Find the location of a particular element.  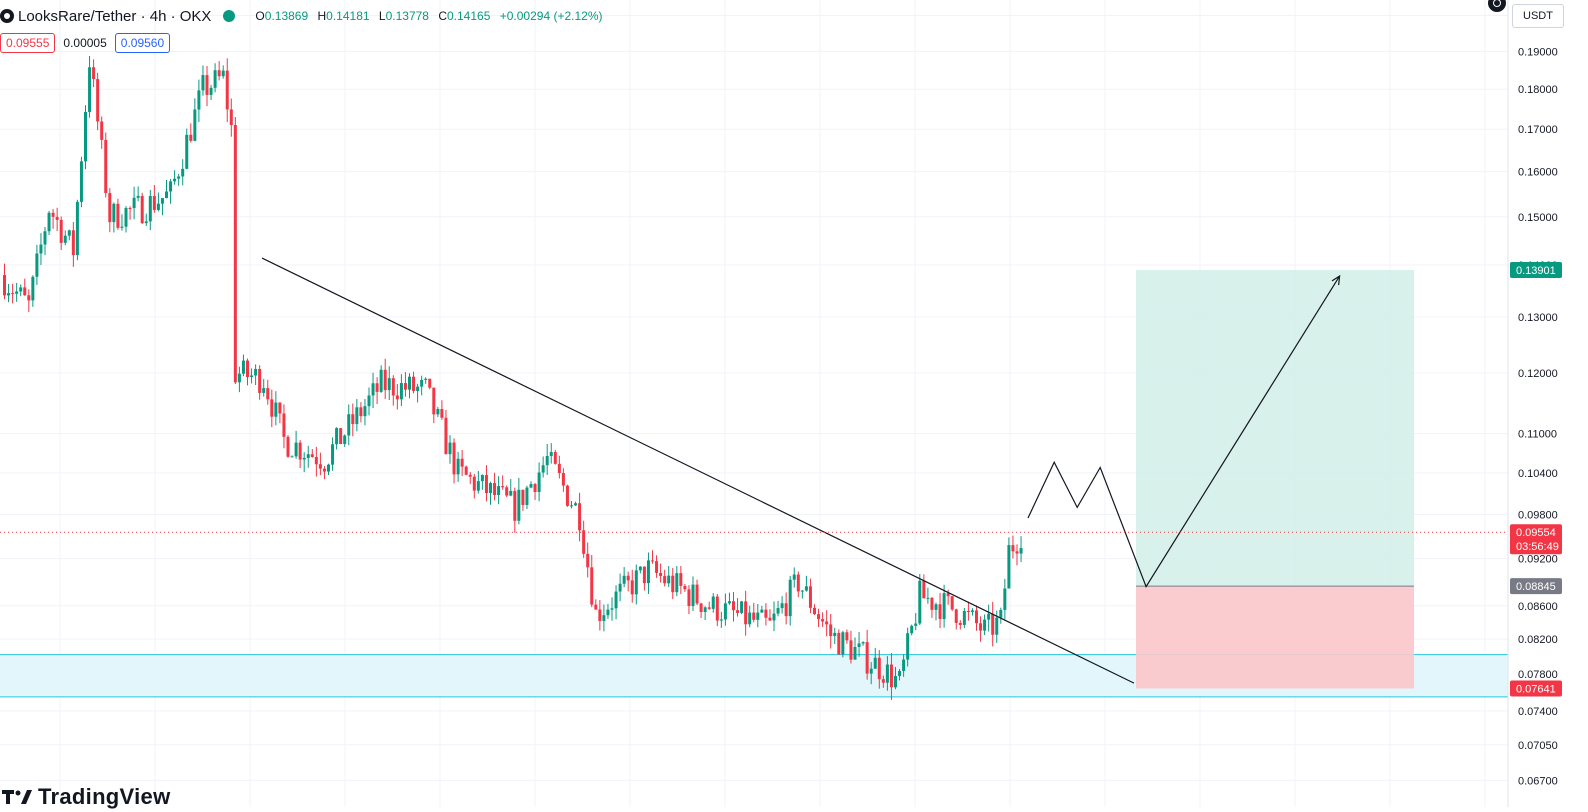

low-value: 0.13778 is located at coordinates (407, 16).